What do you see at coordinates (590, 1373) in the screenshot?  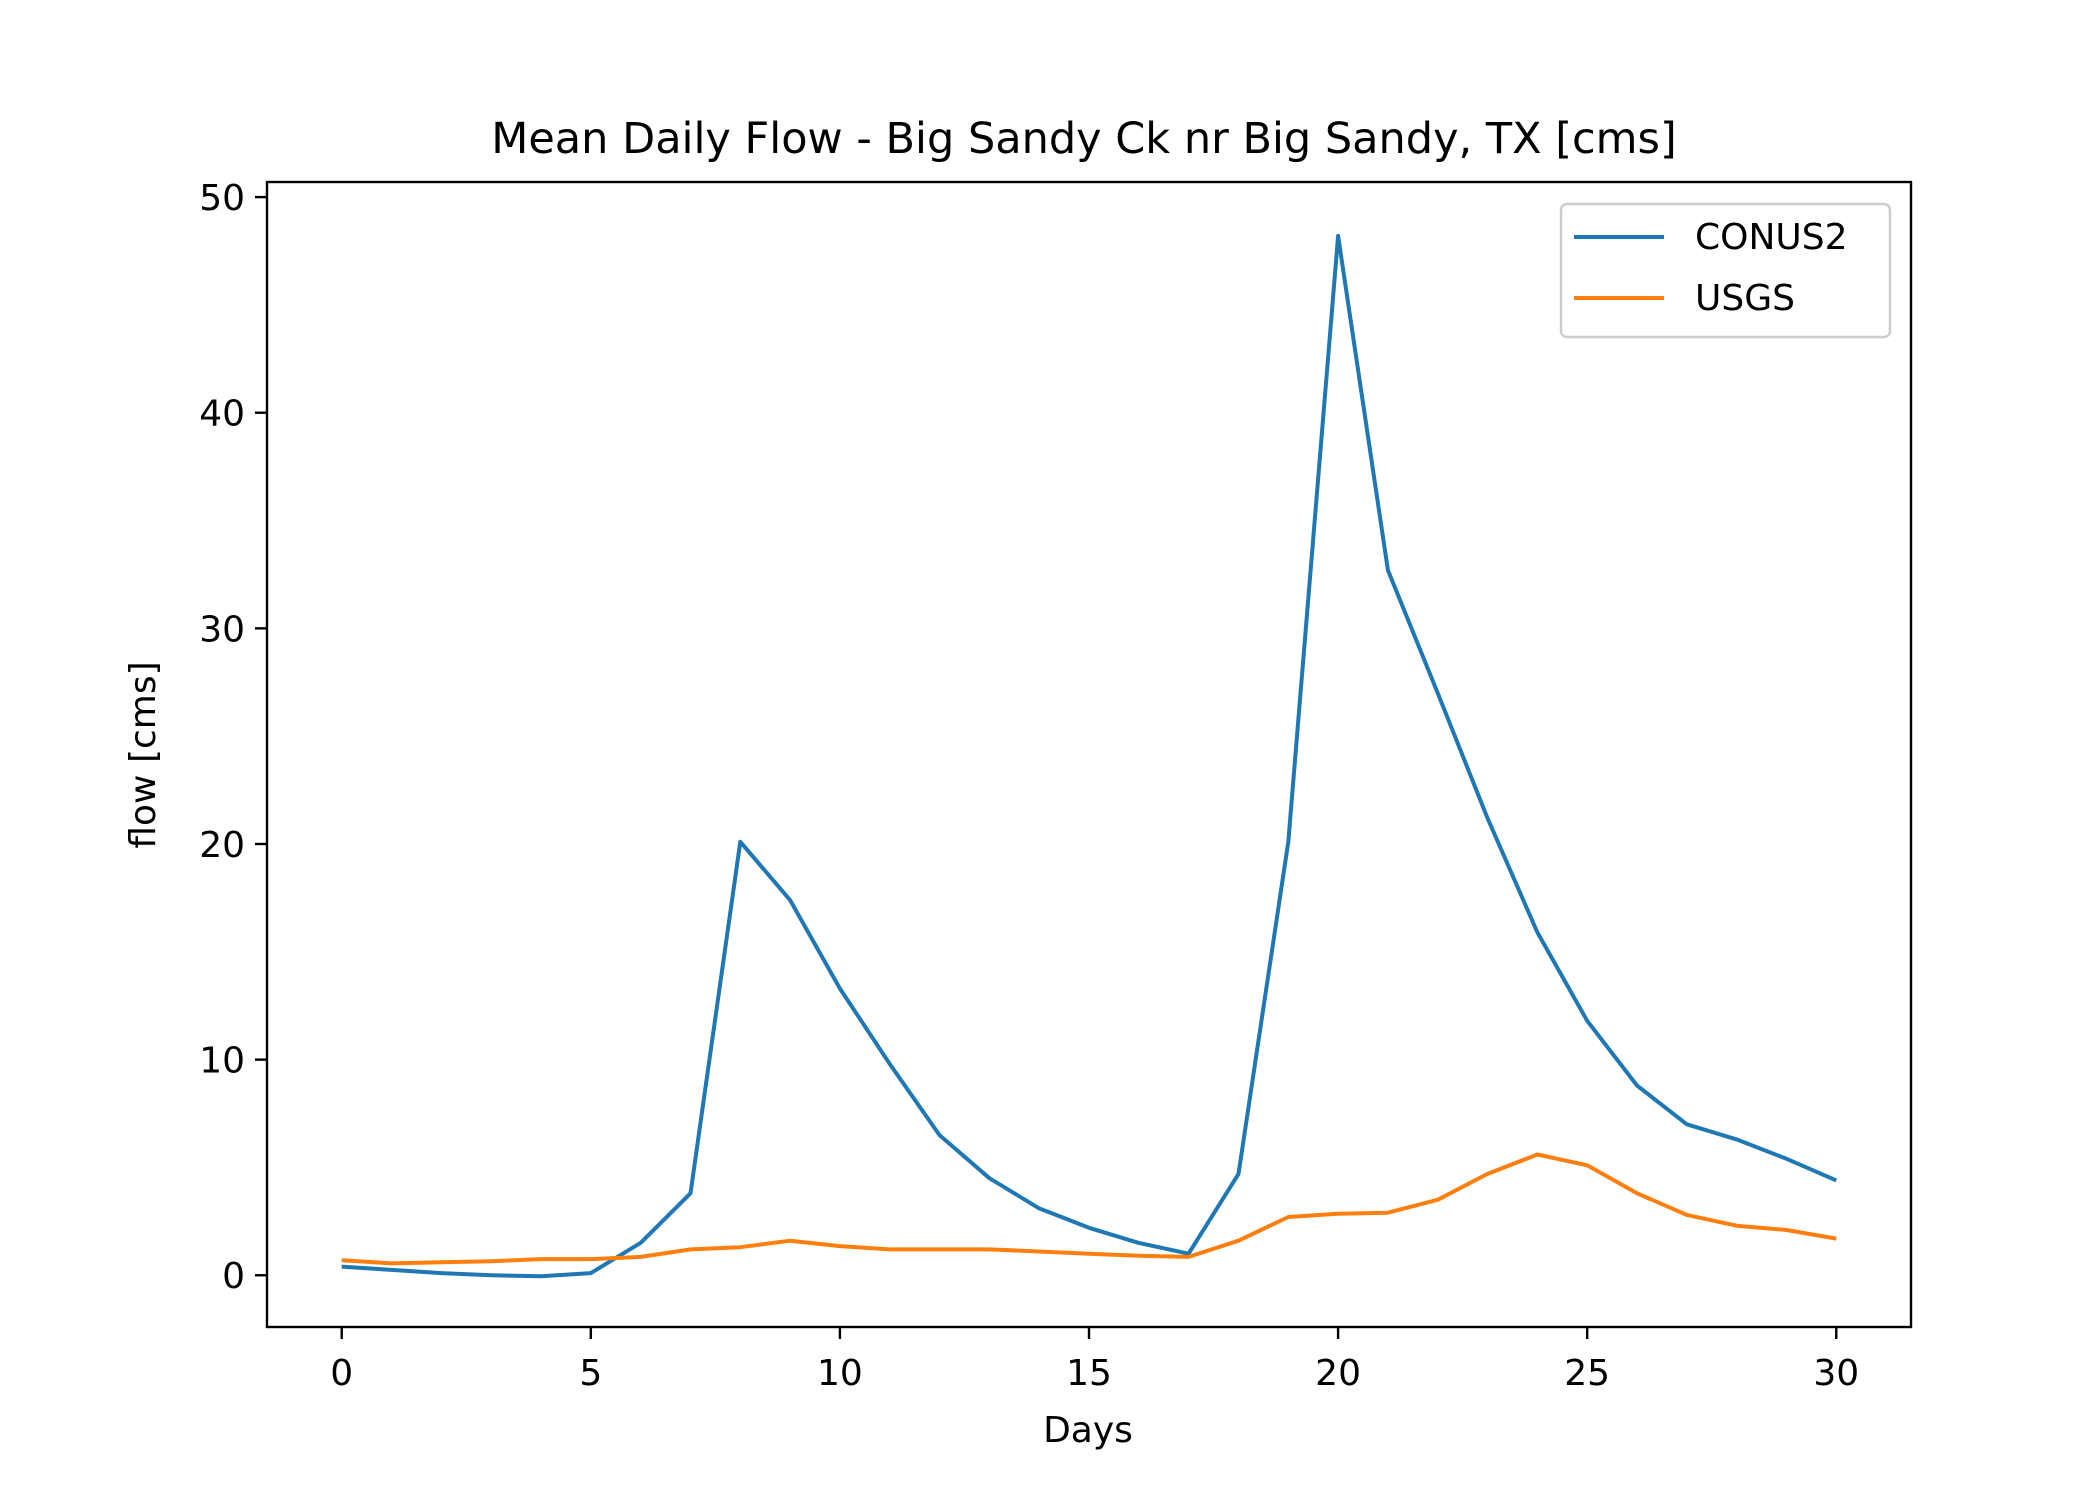 I see `x-tick-label: 5` at bounding box center [590, 1373].